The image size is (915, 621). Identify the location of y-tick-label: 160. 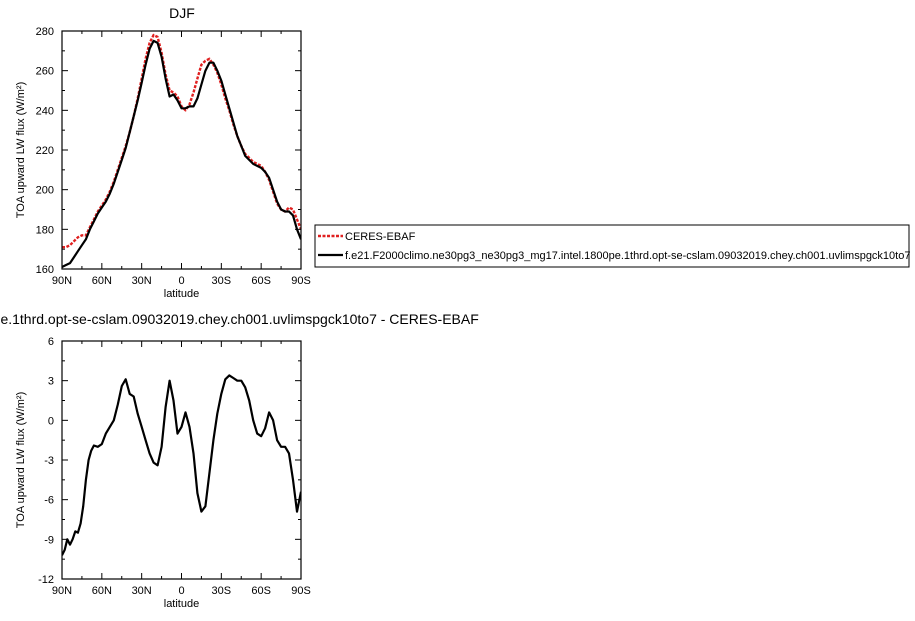
(45, 270).